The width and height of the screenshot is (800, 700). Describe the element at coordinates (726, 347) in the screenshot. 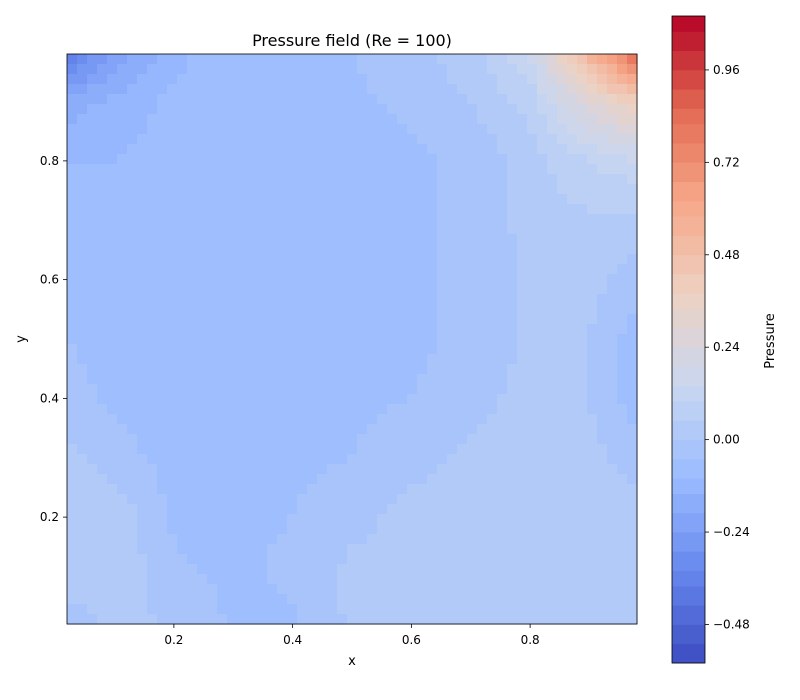

I see `colorbar-tick-label: 0.24` at that location.